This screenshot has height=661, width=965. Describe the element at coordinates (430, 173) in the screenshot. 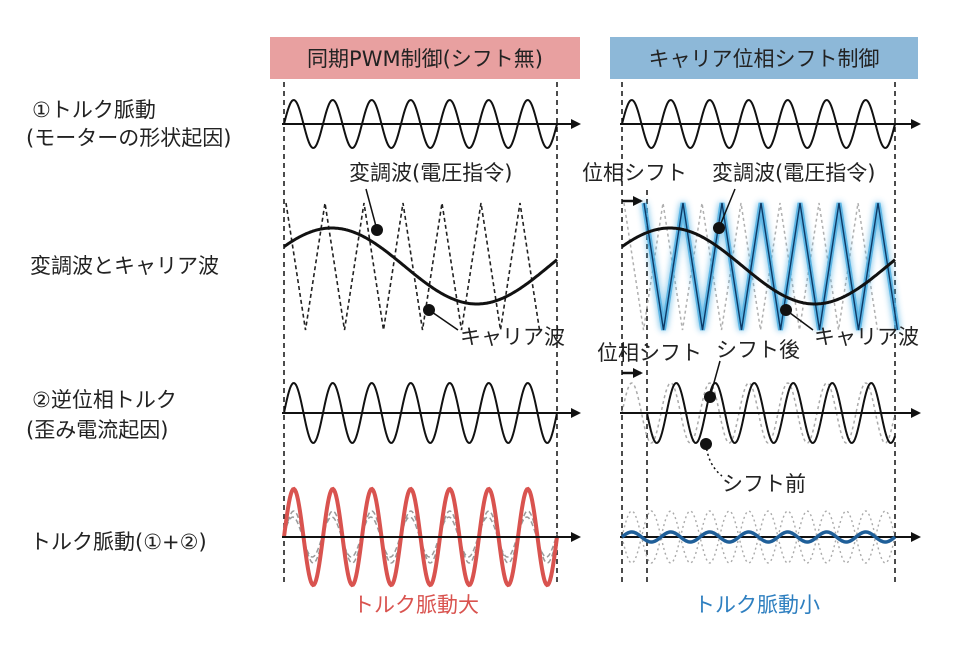

I see `label-modulation-left: 変調波(電圧指令)` at that location.